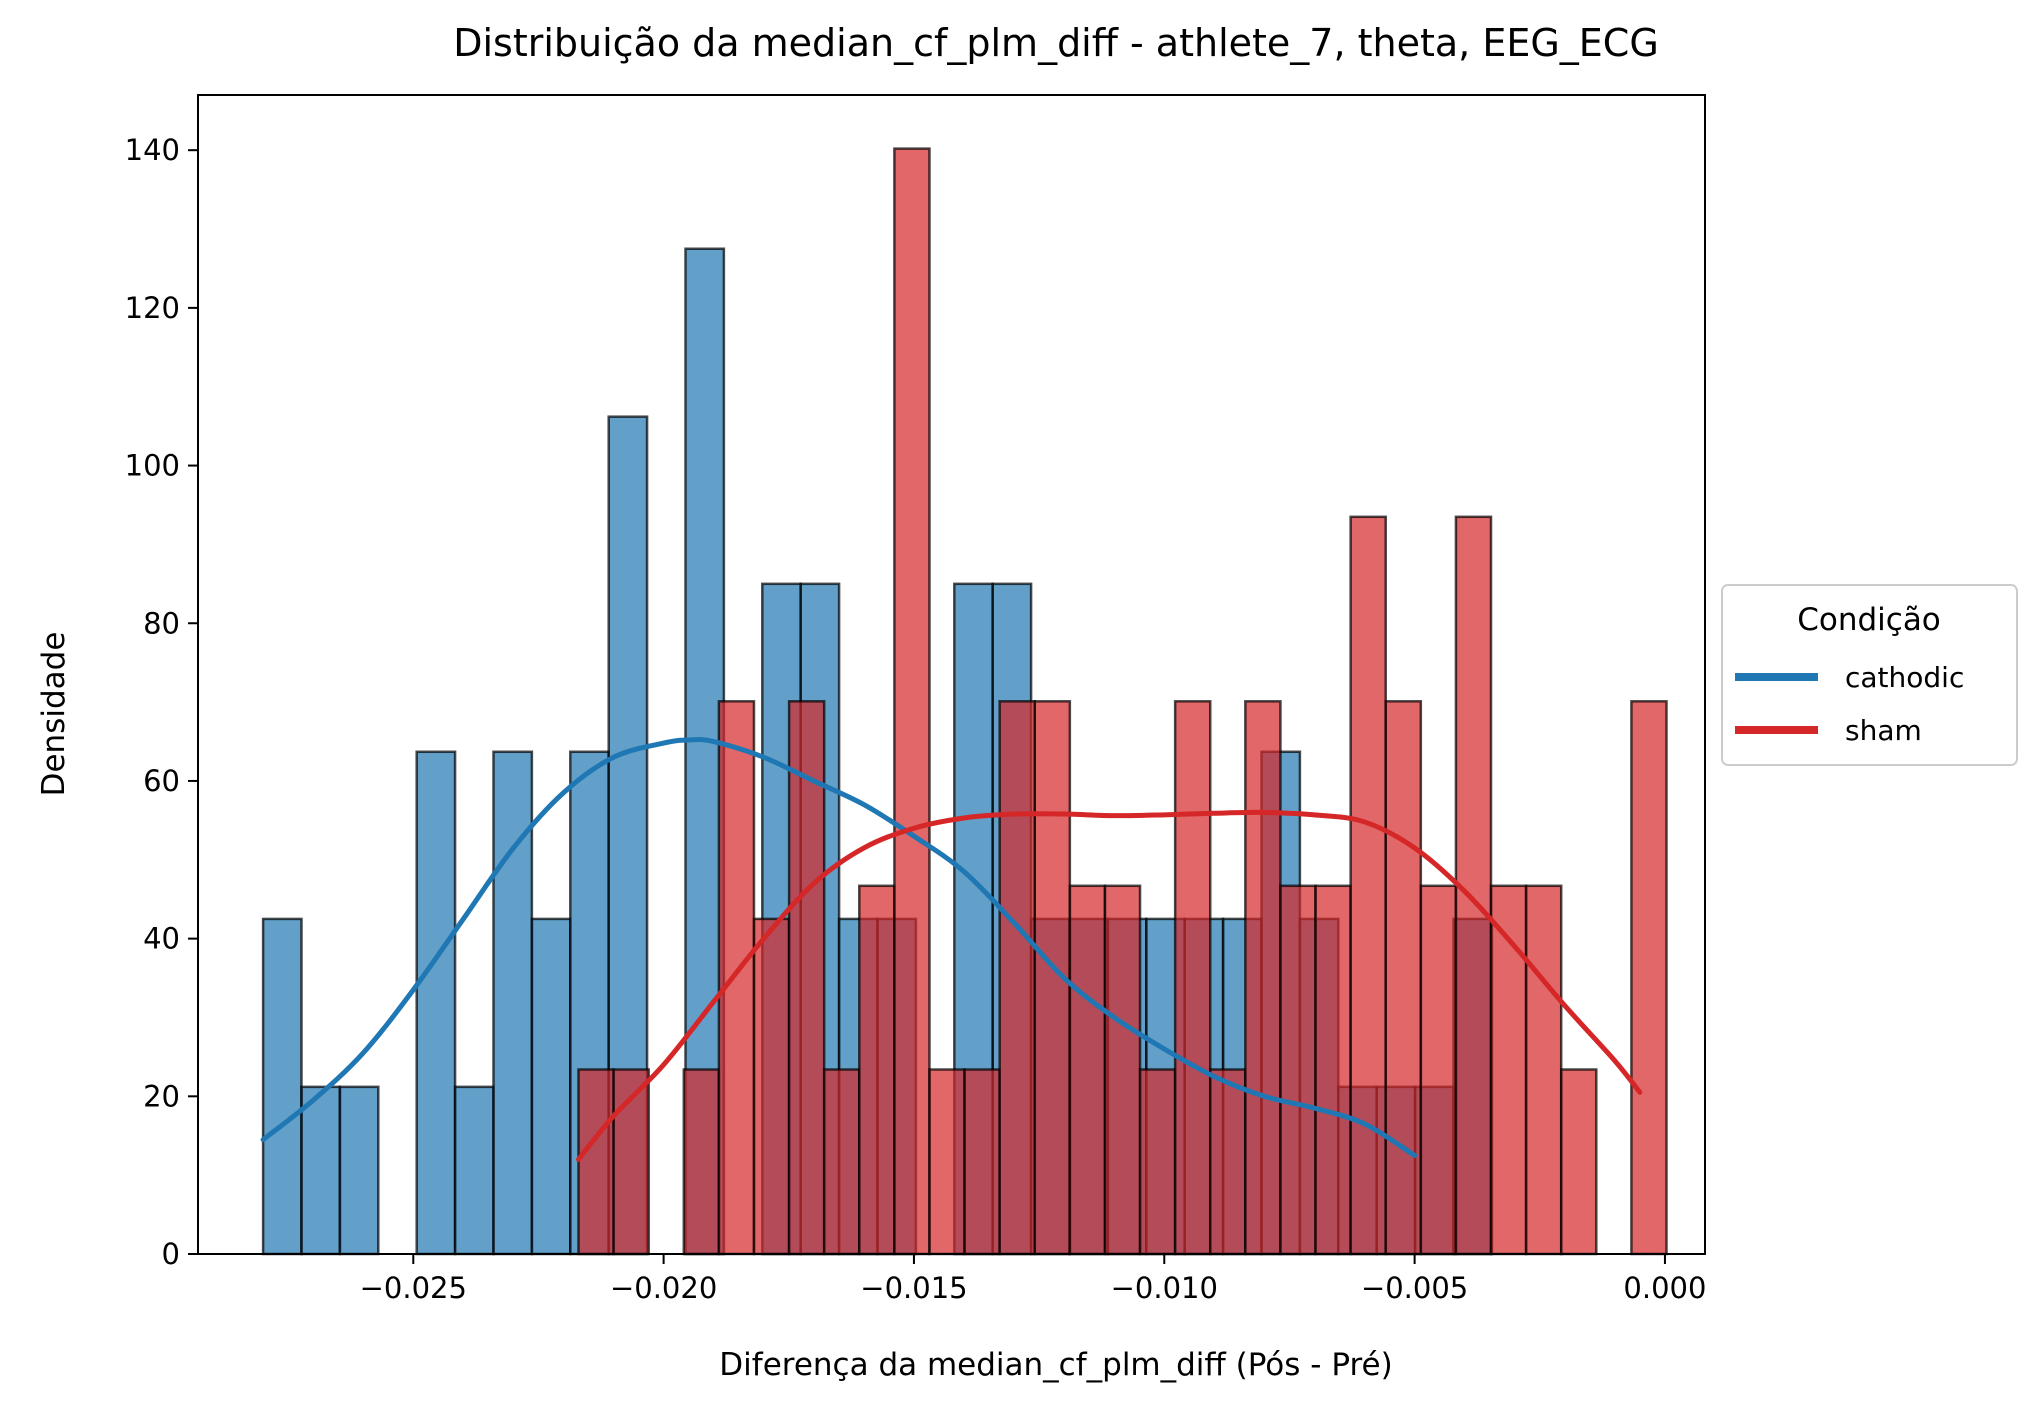 Image resolution: width=2041 pixels, height=1411 pixels. Describe the element at coordinates (161, 1096) in the screenshot. I see `y-tick-label: 20` at that location.